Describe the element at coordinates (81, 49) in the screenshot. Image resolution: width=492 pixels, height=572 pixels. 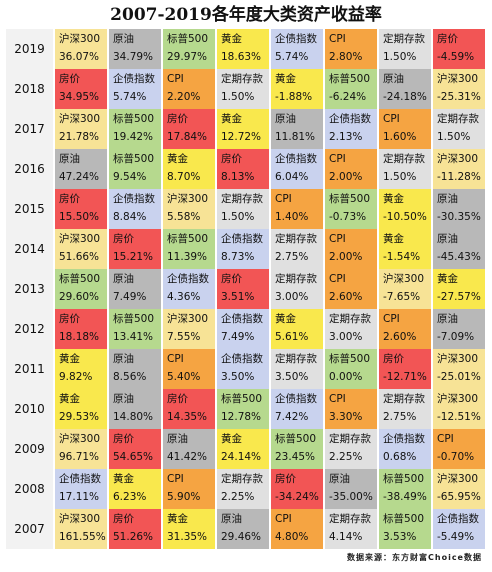
I see `asset-cell: 沪深300 36.07%` at that location.